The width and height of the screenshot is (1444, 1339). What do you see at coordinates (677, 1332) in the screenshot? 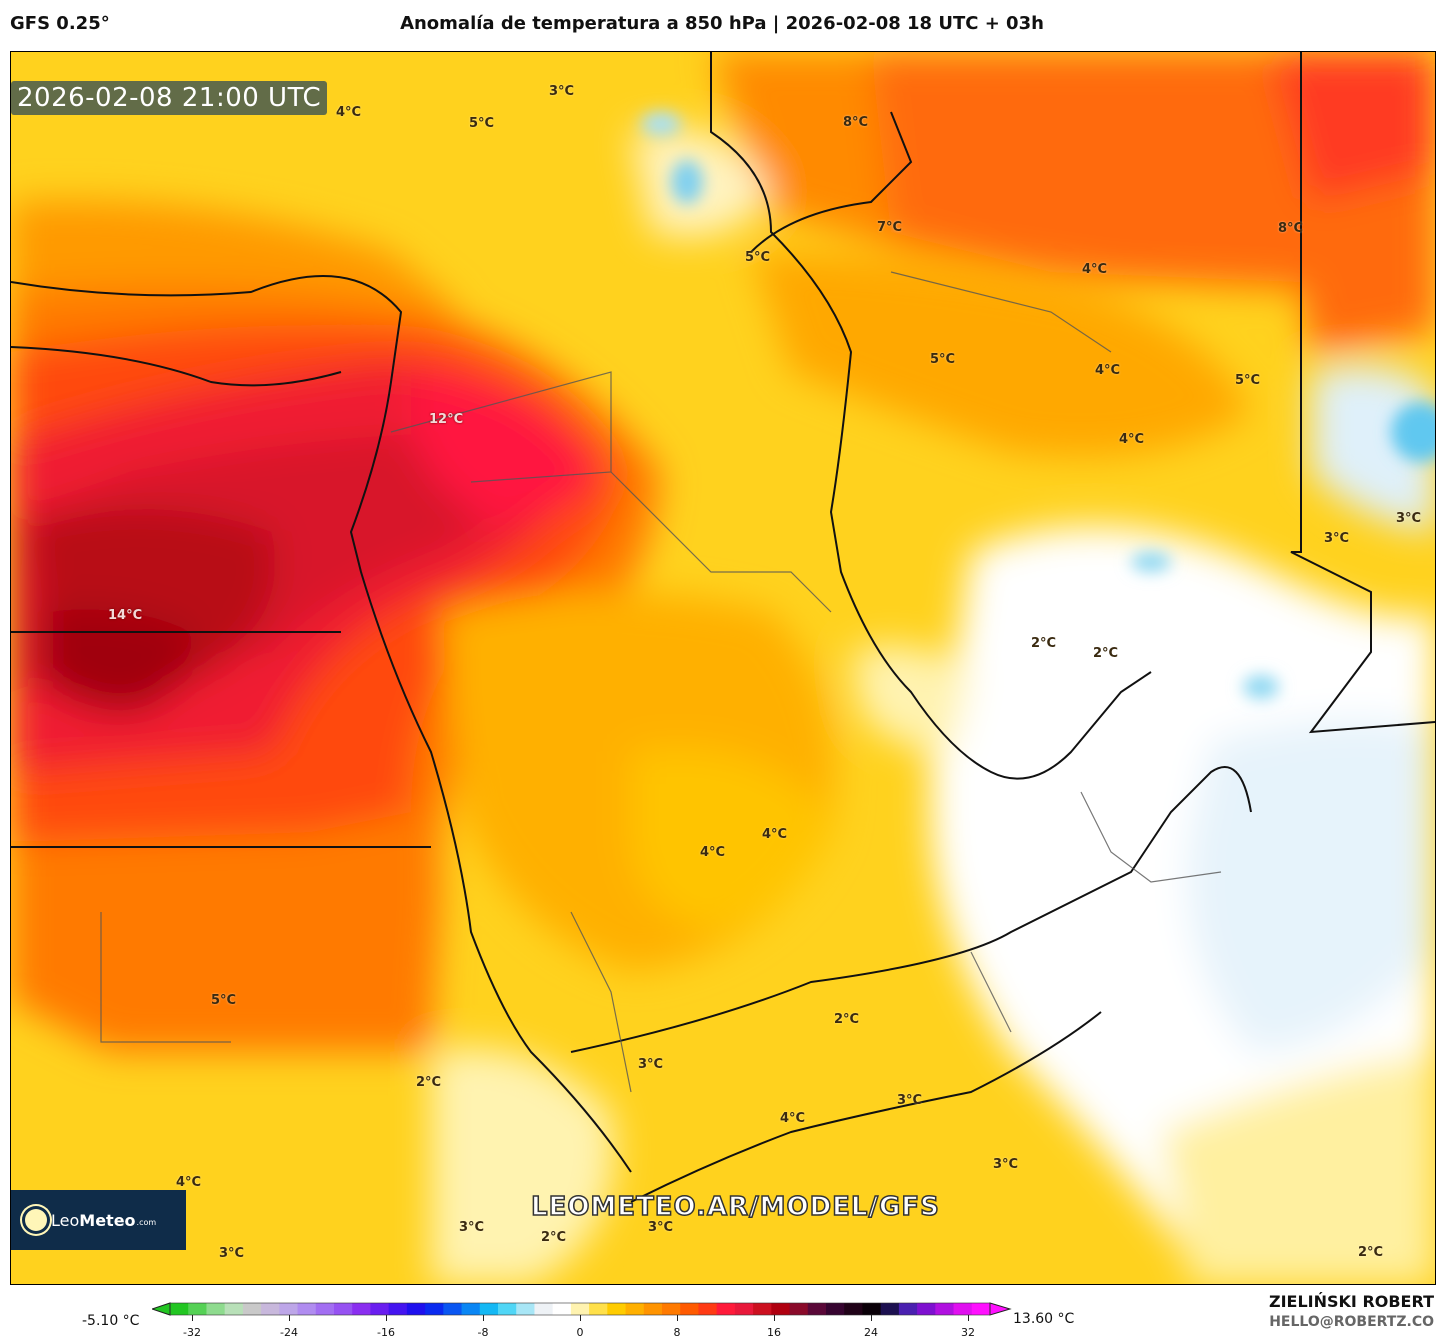
I see `colorbar-tick: 8` at bounding box center [677, 1332].